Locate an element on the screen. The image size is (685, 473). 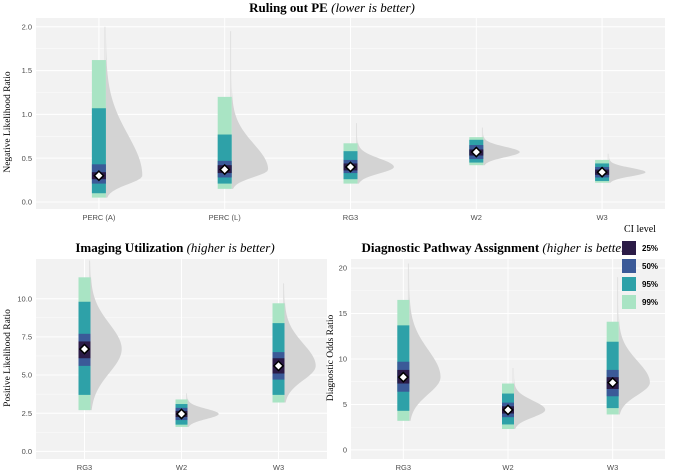
y-tick-label: 0 is located at coordinates (345, 450).